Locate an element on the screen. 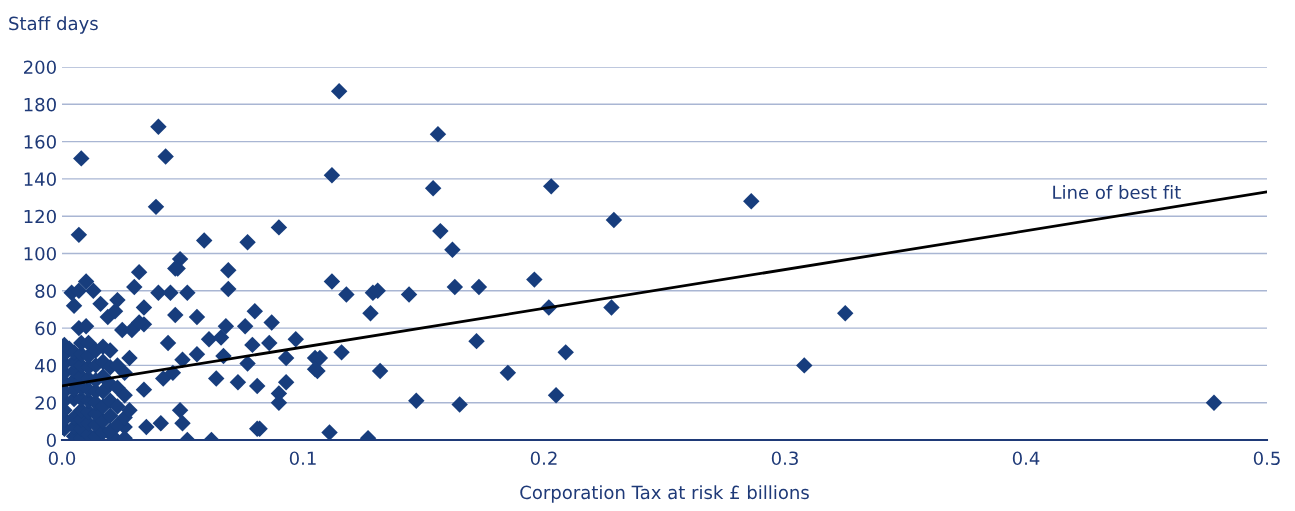 This screenshot has width=1295, height=511. annotation: Line of best fit is located at coordinates (1117, 192).